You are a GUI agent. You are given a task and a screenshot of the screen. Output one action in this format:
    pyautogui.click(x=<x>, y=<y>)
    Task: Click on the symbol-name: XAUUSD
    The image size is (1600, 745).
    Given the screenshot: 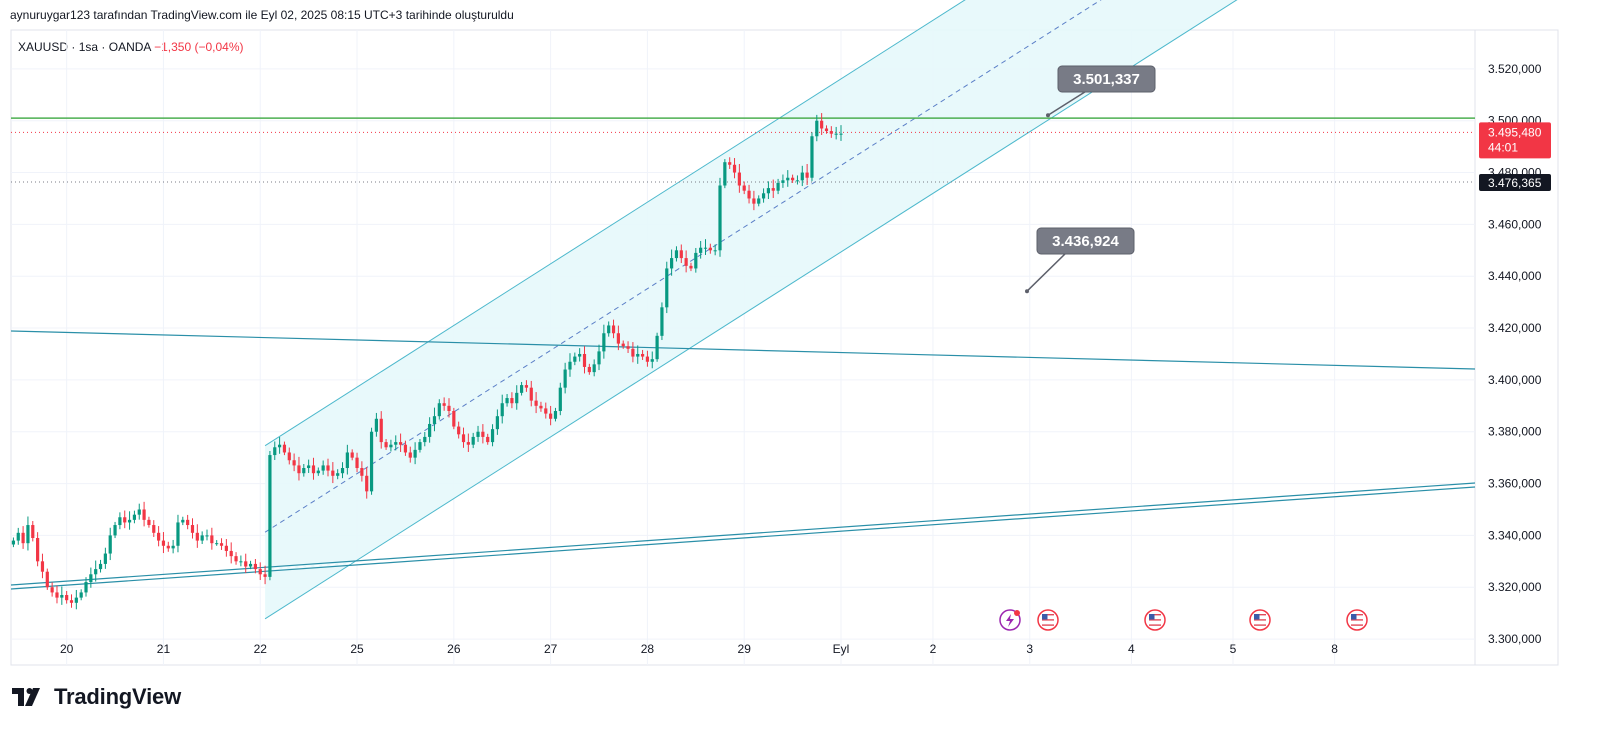 What is the action you would take?
    pyautogui.click(x=43, y=47)
    